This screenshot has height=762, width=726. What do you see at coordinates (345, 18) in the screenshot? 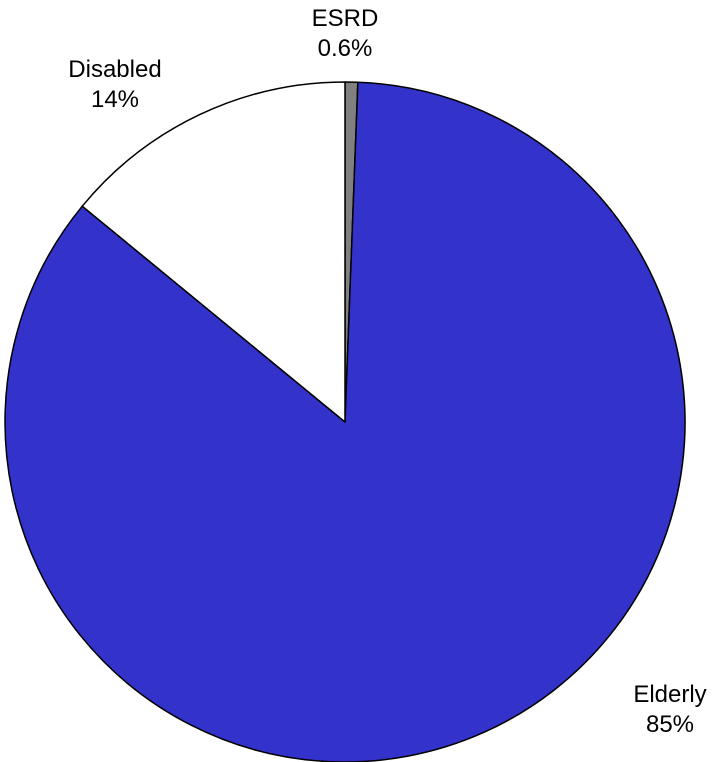
I see `slice-label-esrd-name: ESRD` at bounding box center [345, 18].